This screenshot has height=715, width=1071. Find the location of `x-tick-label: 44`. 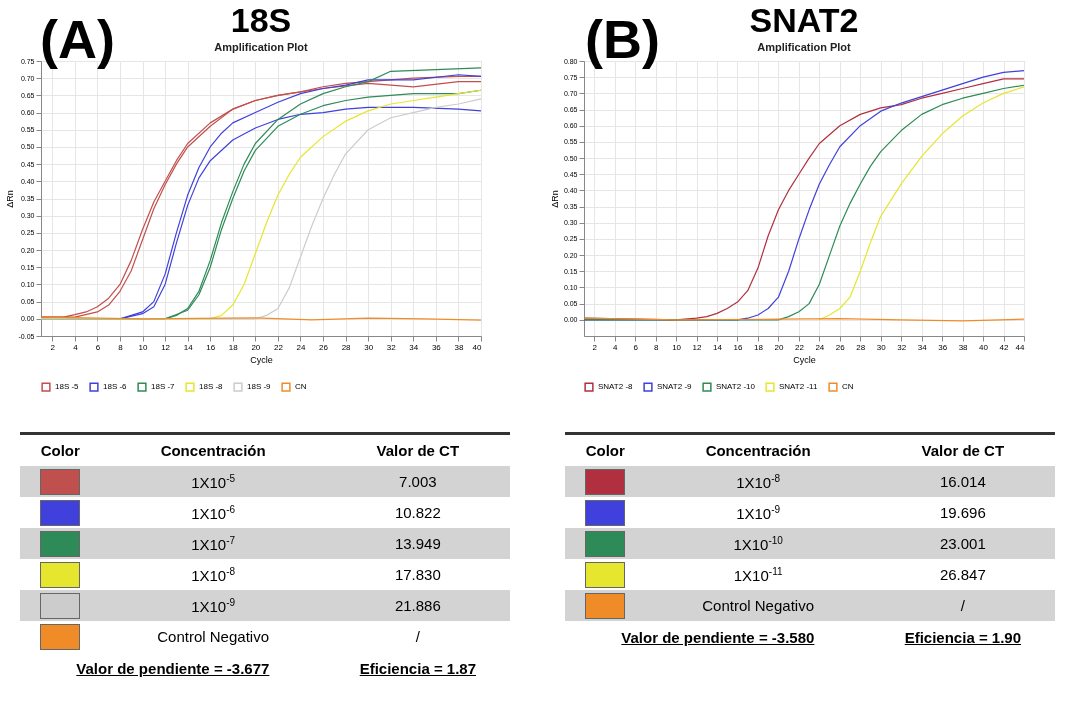

x-tick-label: 44 is located at coordinates (1020, 347).